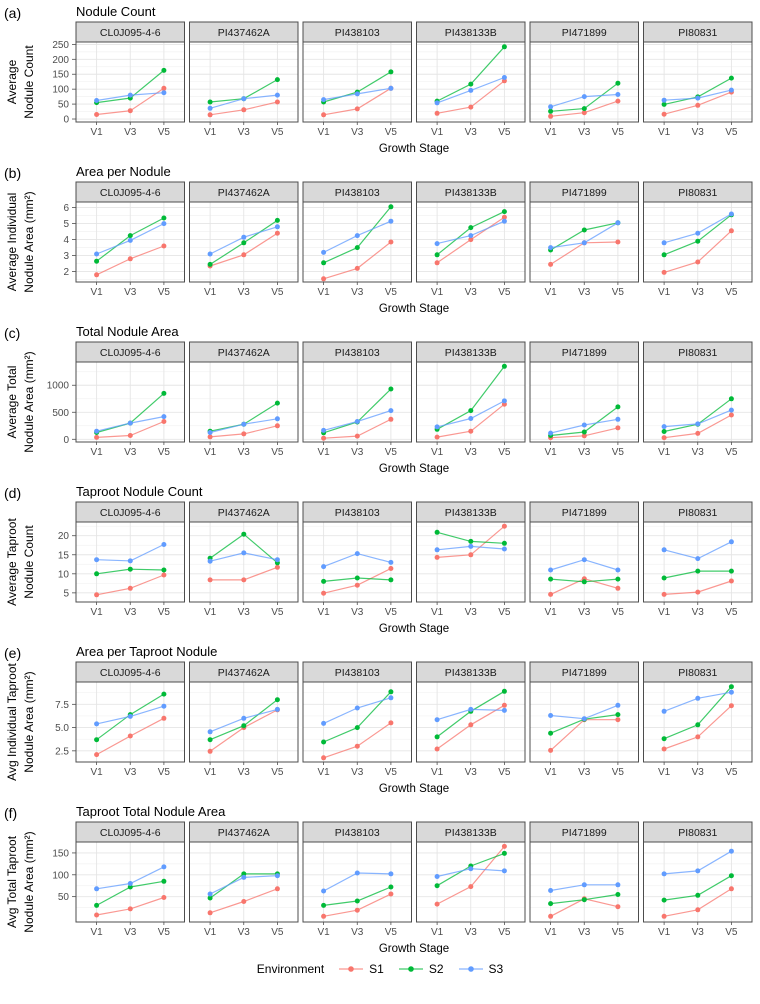  Describe the element at coordinates (496, 969) in the screenshot. I see `legend-label-s3: S3` at that location.